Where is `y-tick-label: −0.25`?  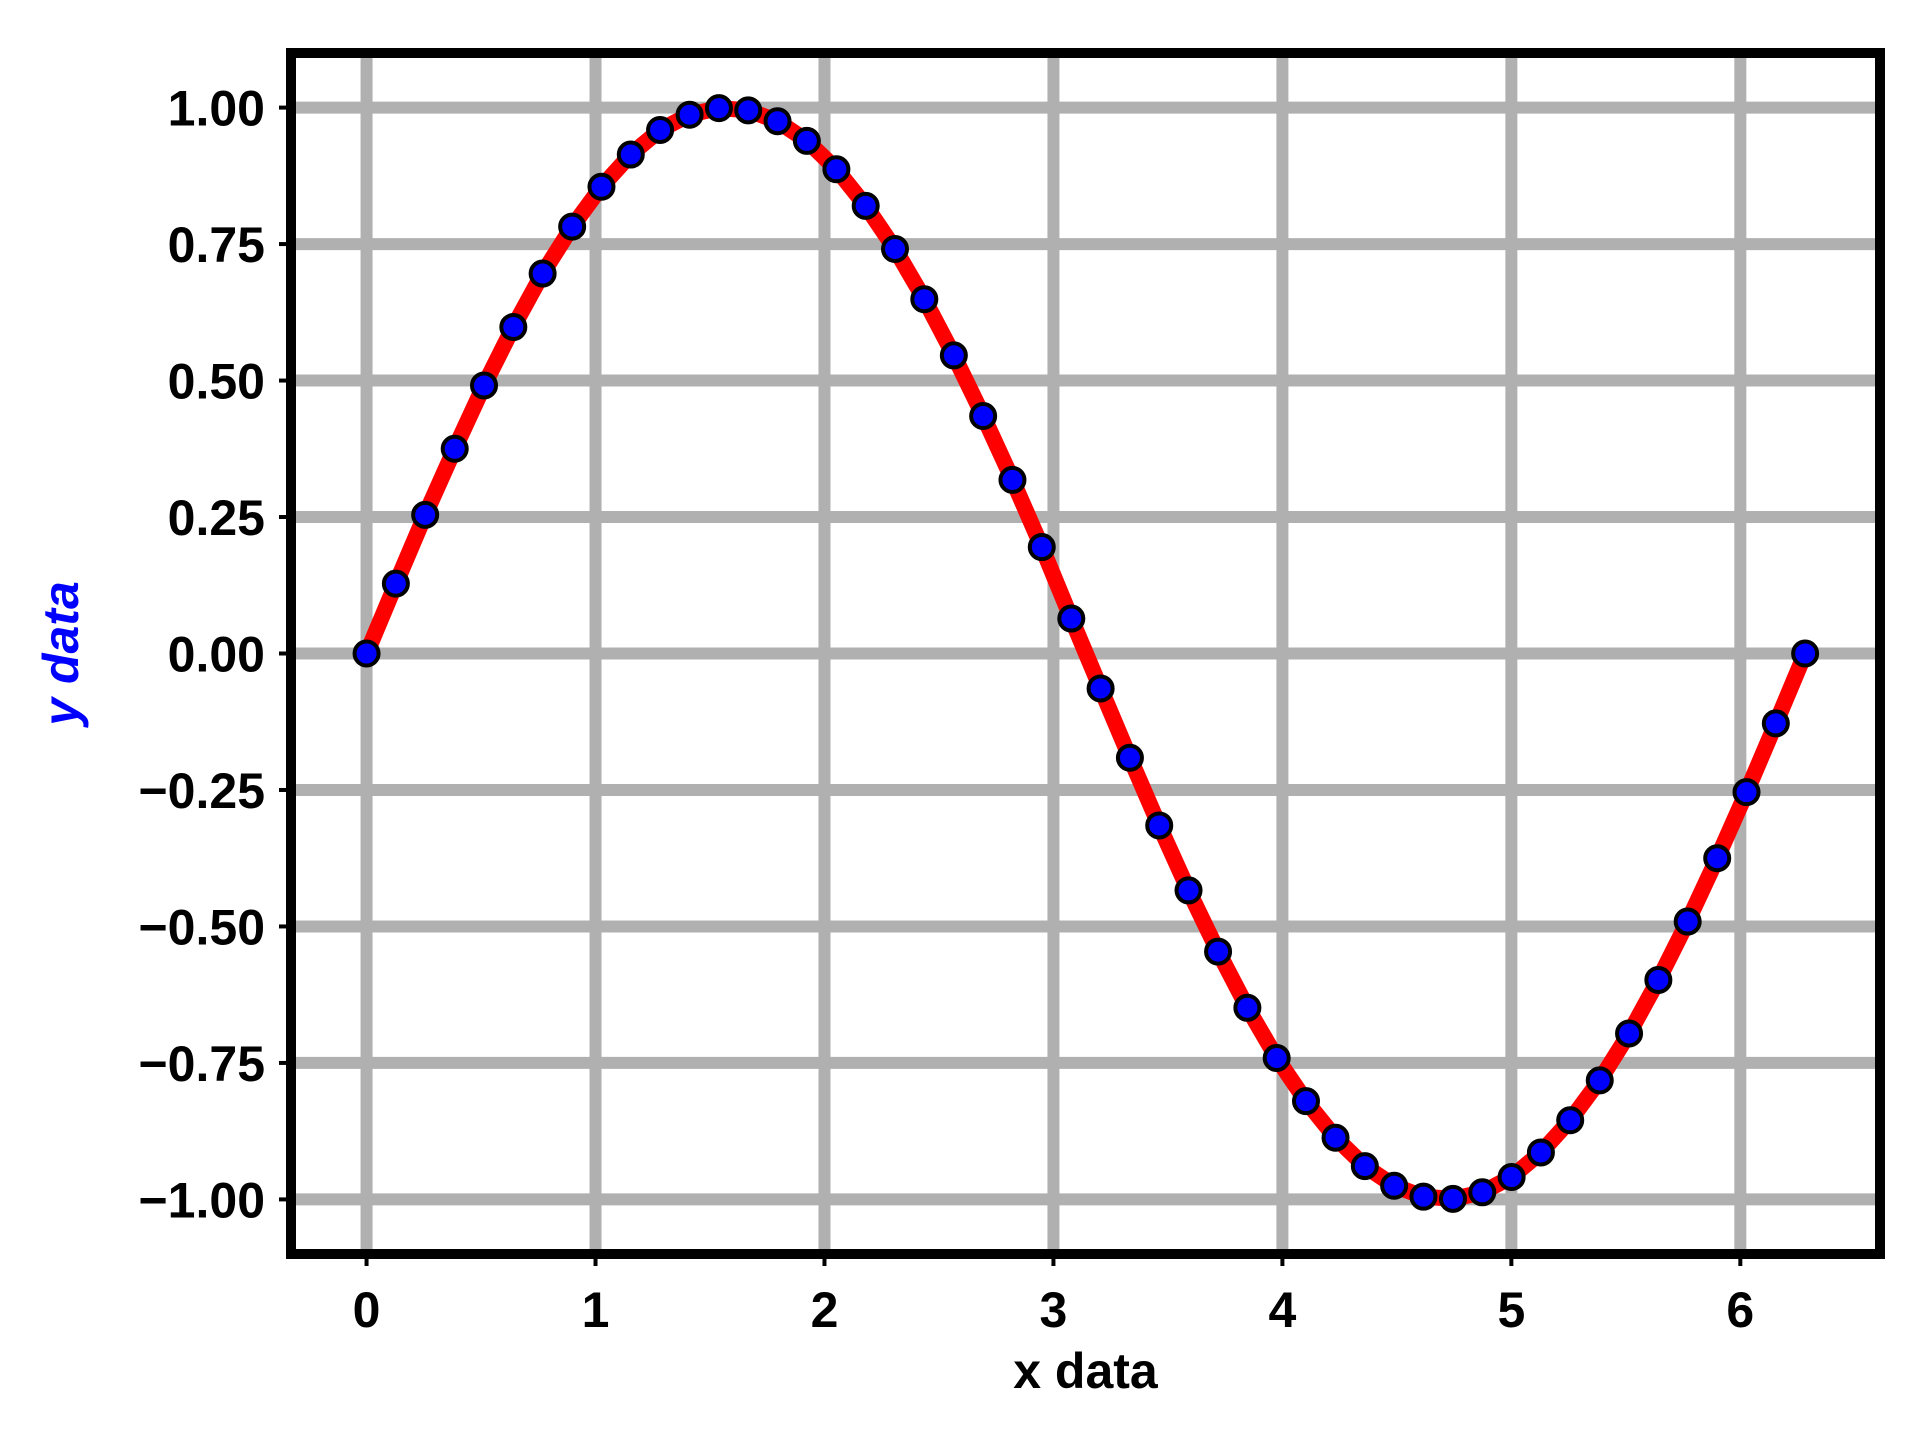
y-tick-label: −0.25 is located at coordinates (201, 791).